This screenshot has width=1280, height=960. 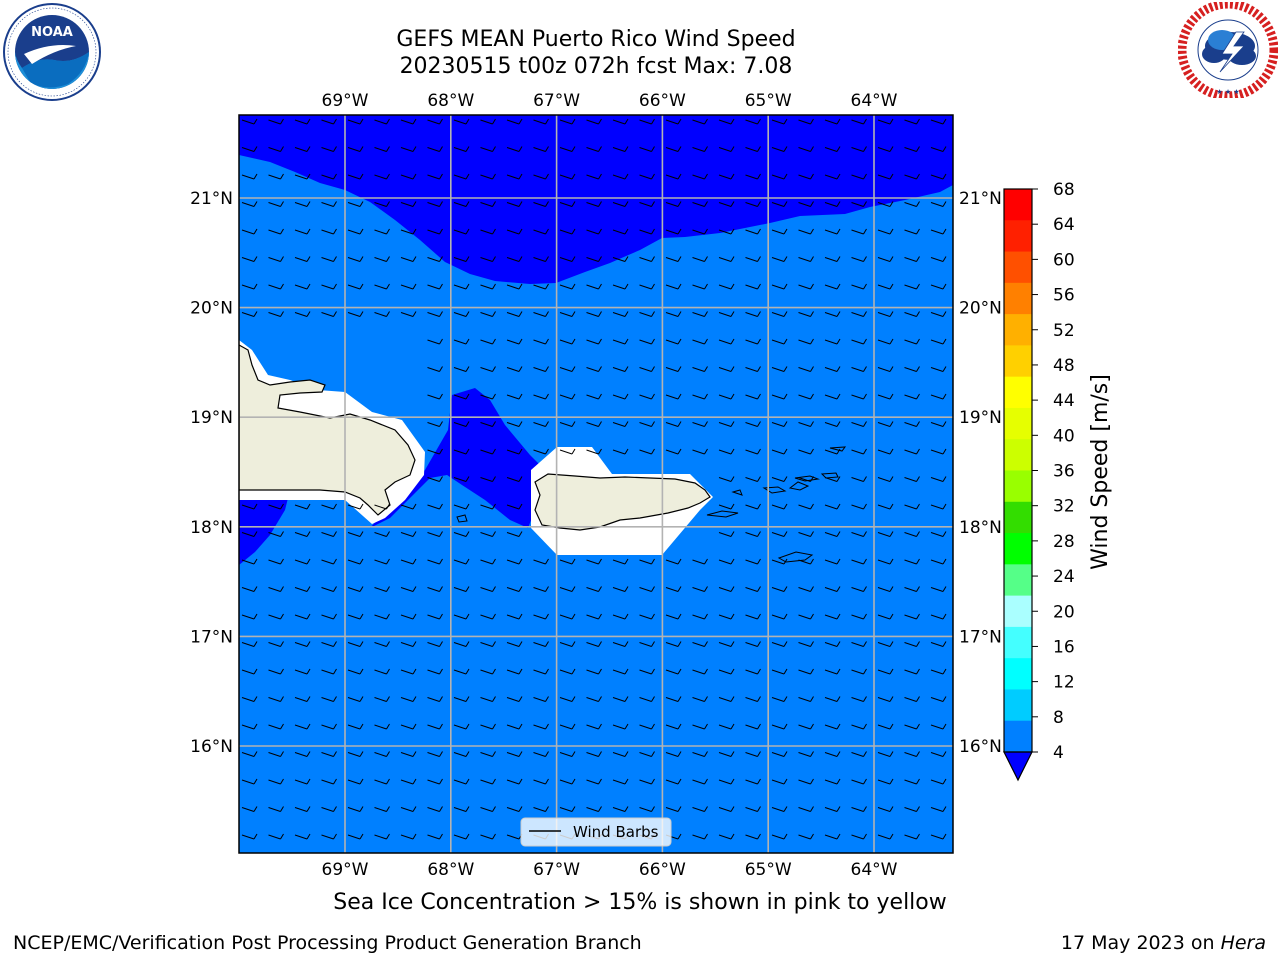 What do you see at coordinates (1064, 683) in the screenshot?
I see `colorbar-tick-label: 12` at bounding box center [1064, 683].